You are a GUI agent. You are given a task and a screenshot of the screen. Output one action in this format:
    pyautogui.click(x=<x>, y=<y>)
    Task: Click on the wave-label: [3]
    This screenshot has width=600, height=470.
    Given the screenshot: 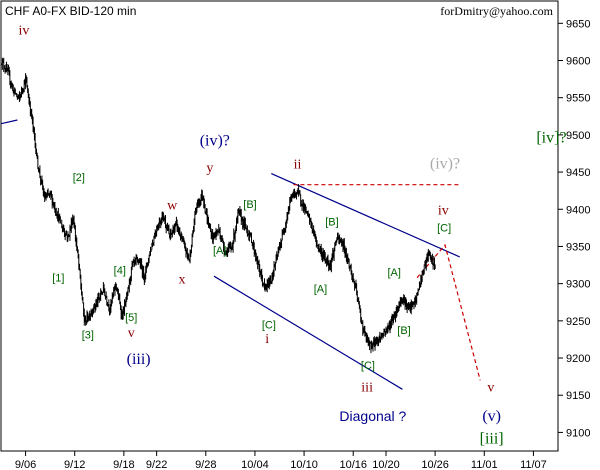 What is the action you would take?
    pyautogui.click(x=88, y=336)
    